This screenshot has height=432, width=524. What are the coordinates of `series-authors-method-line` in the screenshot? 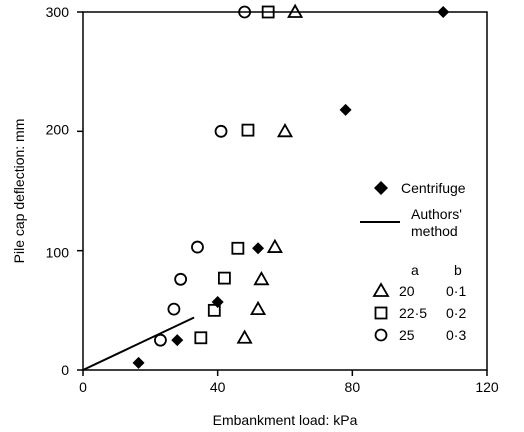 It's located at (138, 343).